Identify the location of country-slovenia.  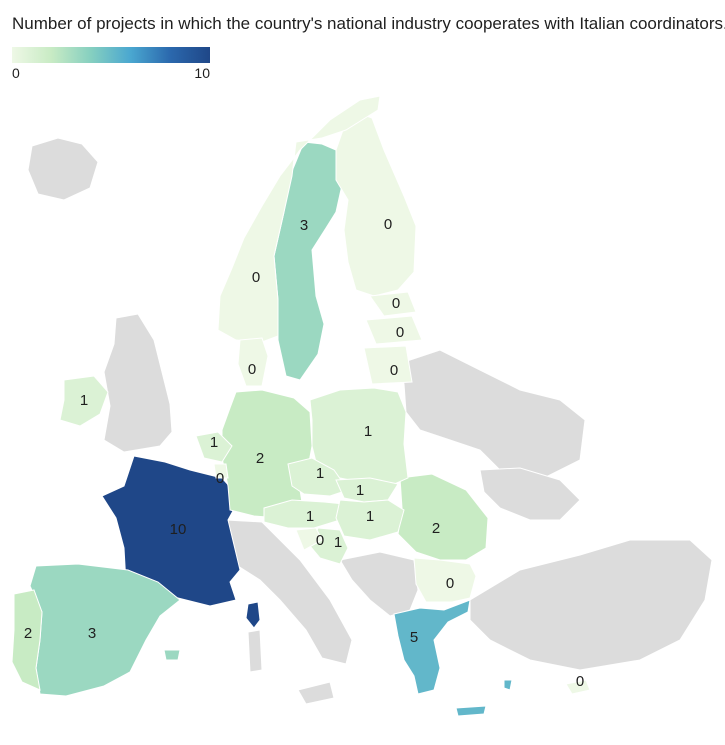
(309, 539).